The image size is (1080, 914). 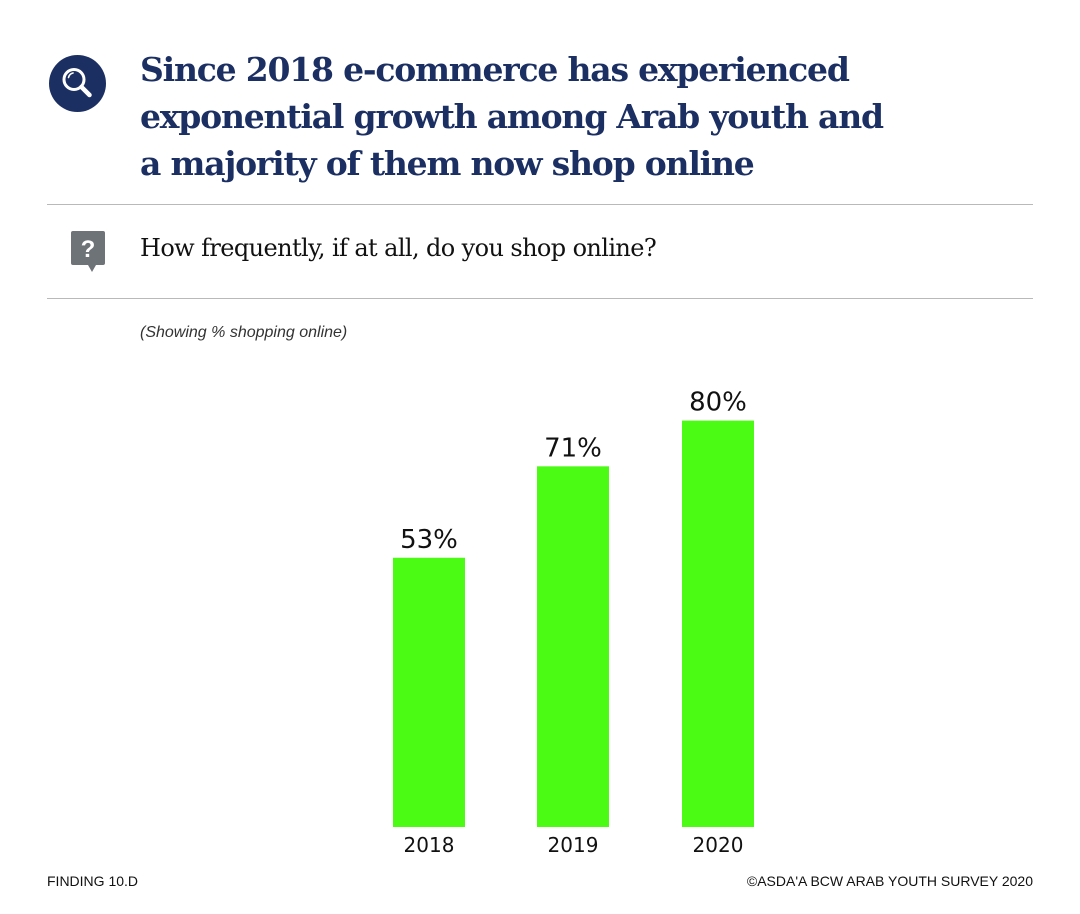 What do you see at coordinates (495, 69) in the screenshot?
I see `headline-line-1: Since 2018 e-commerce has experienced` at bounding box center [495, 69].